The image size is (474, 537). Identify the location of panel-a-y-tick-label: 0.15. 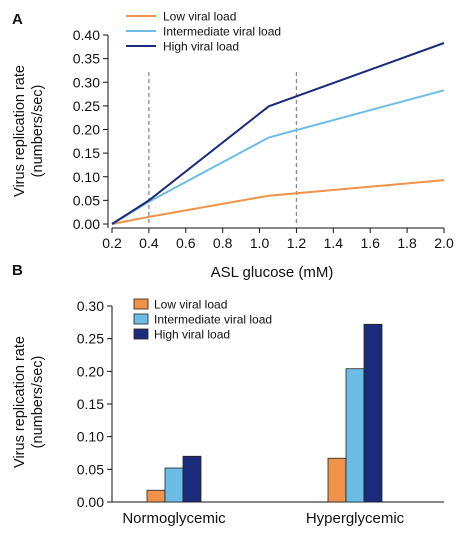
(86, 153).